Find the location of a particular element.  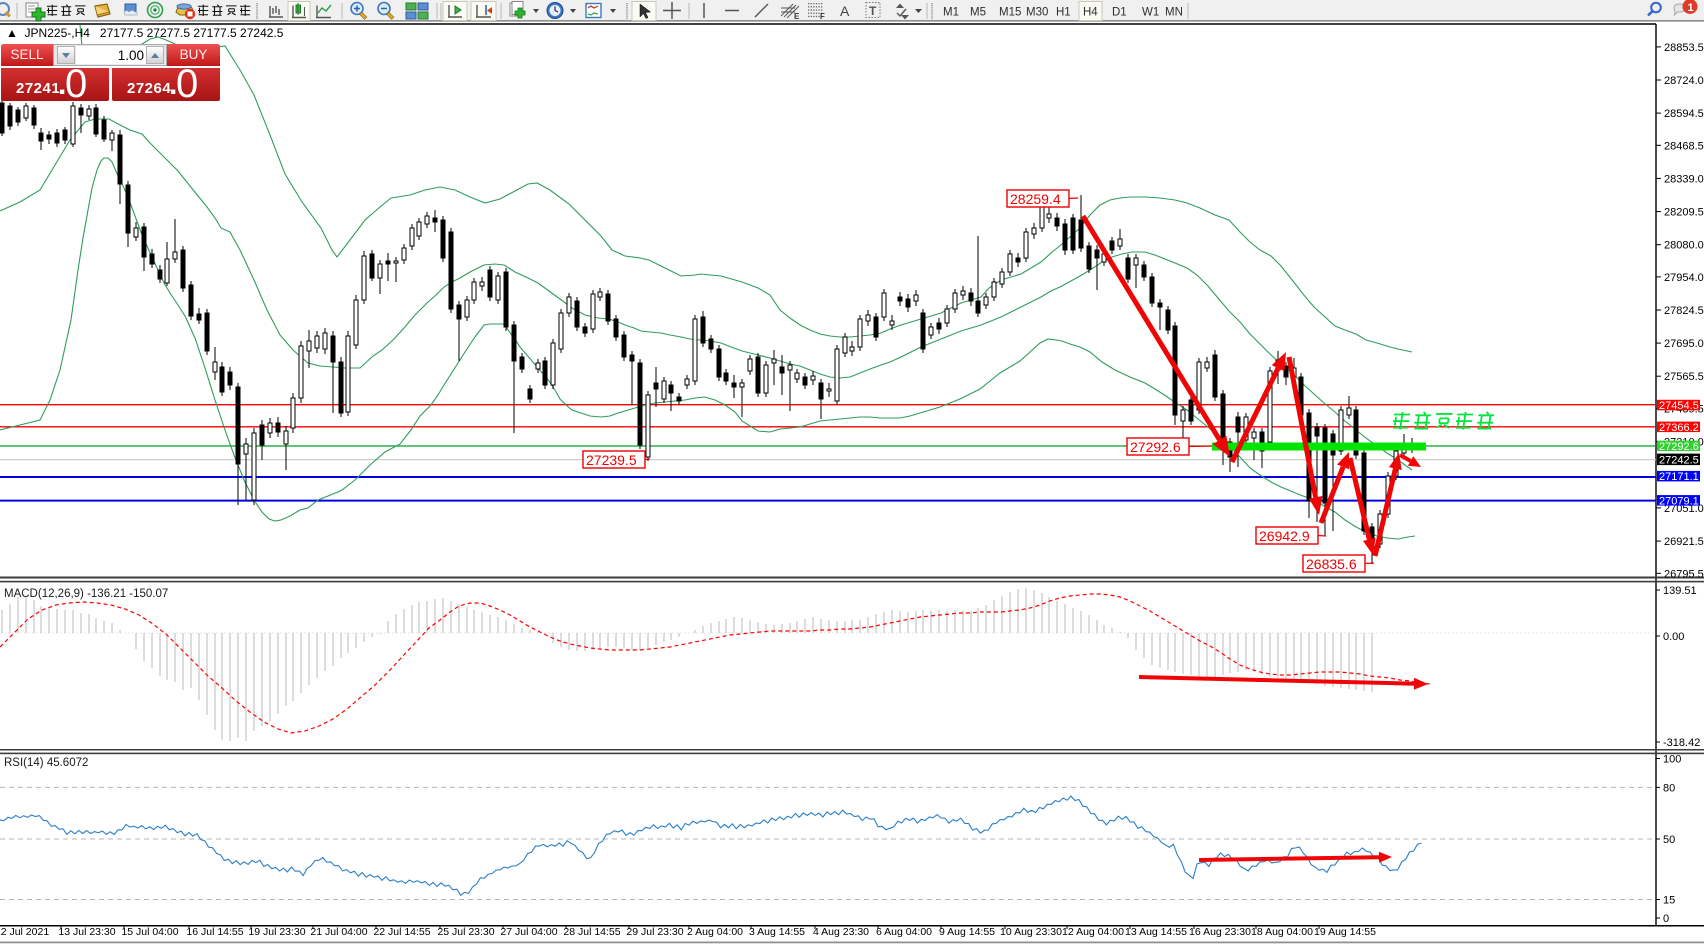

svg-text: E is located at coordinates (797, 16).